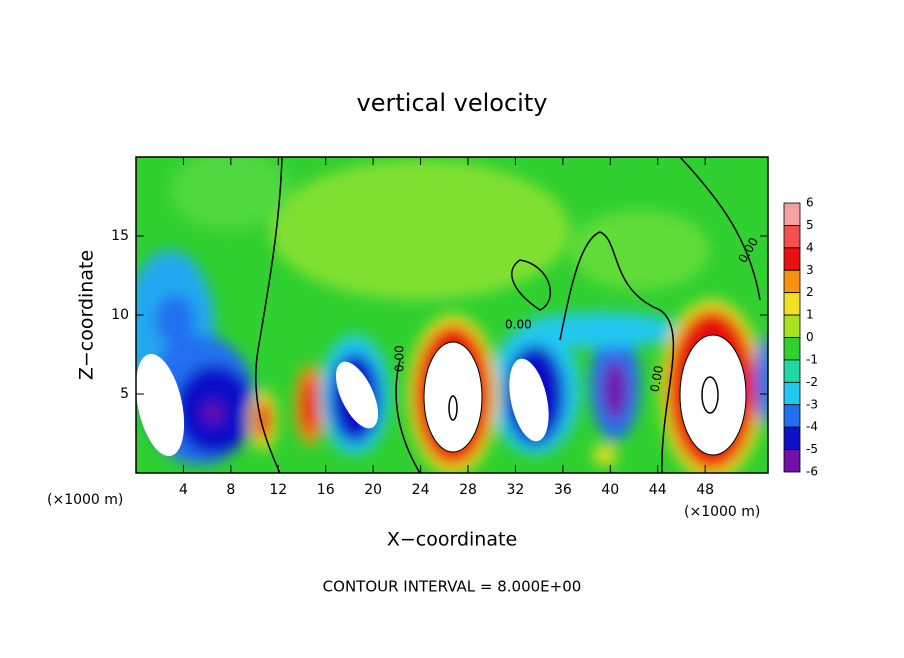 This screenshot has height=658, width=904. I want to click on y-tick-label: 5, so click(124, 394).